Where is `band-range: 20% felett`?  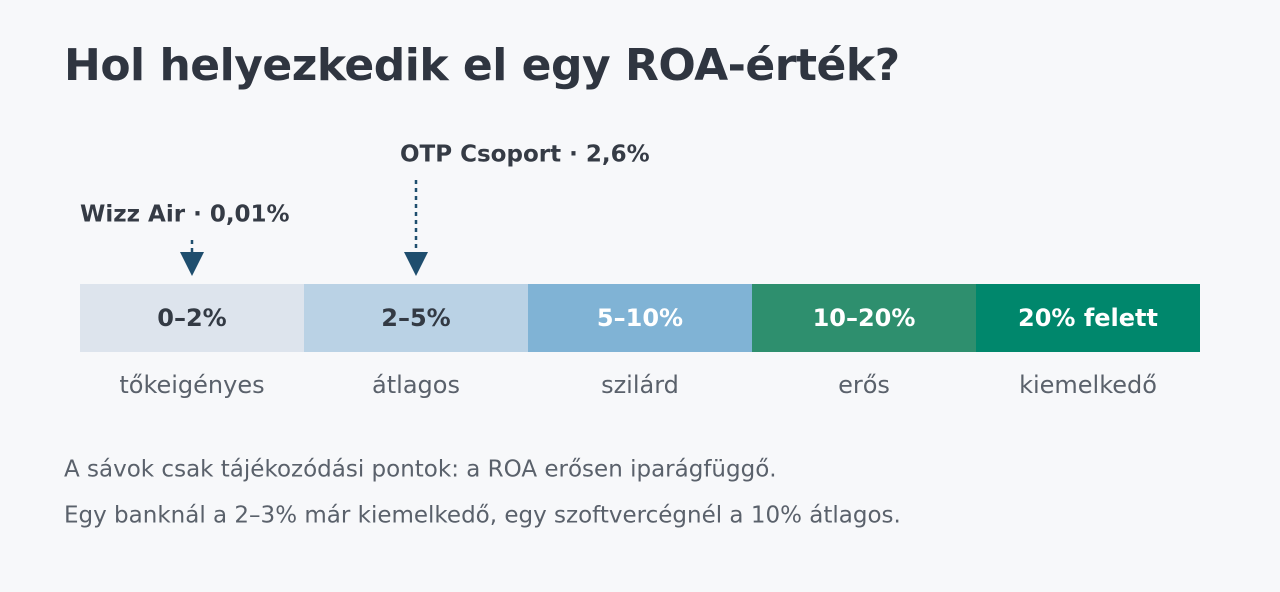
band-range: 20% felett is located at coordinates (1088, 318).